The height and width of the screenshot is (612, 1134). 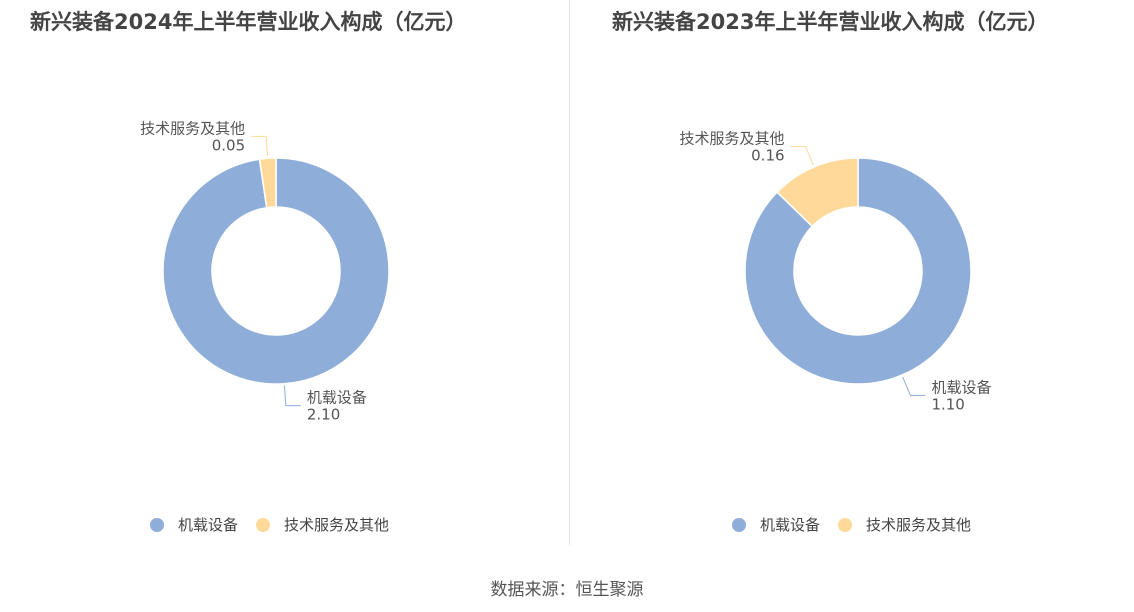 I want to click on divider, so click(x=569, y=272).